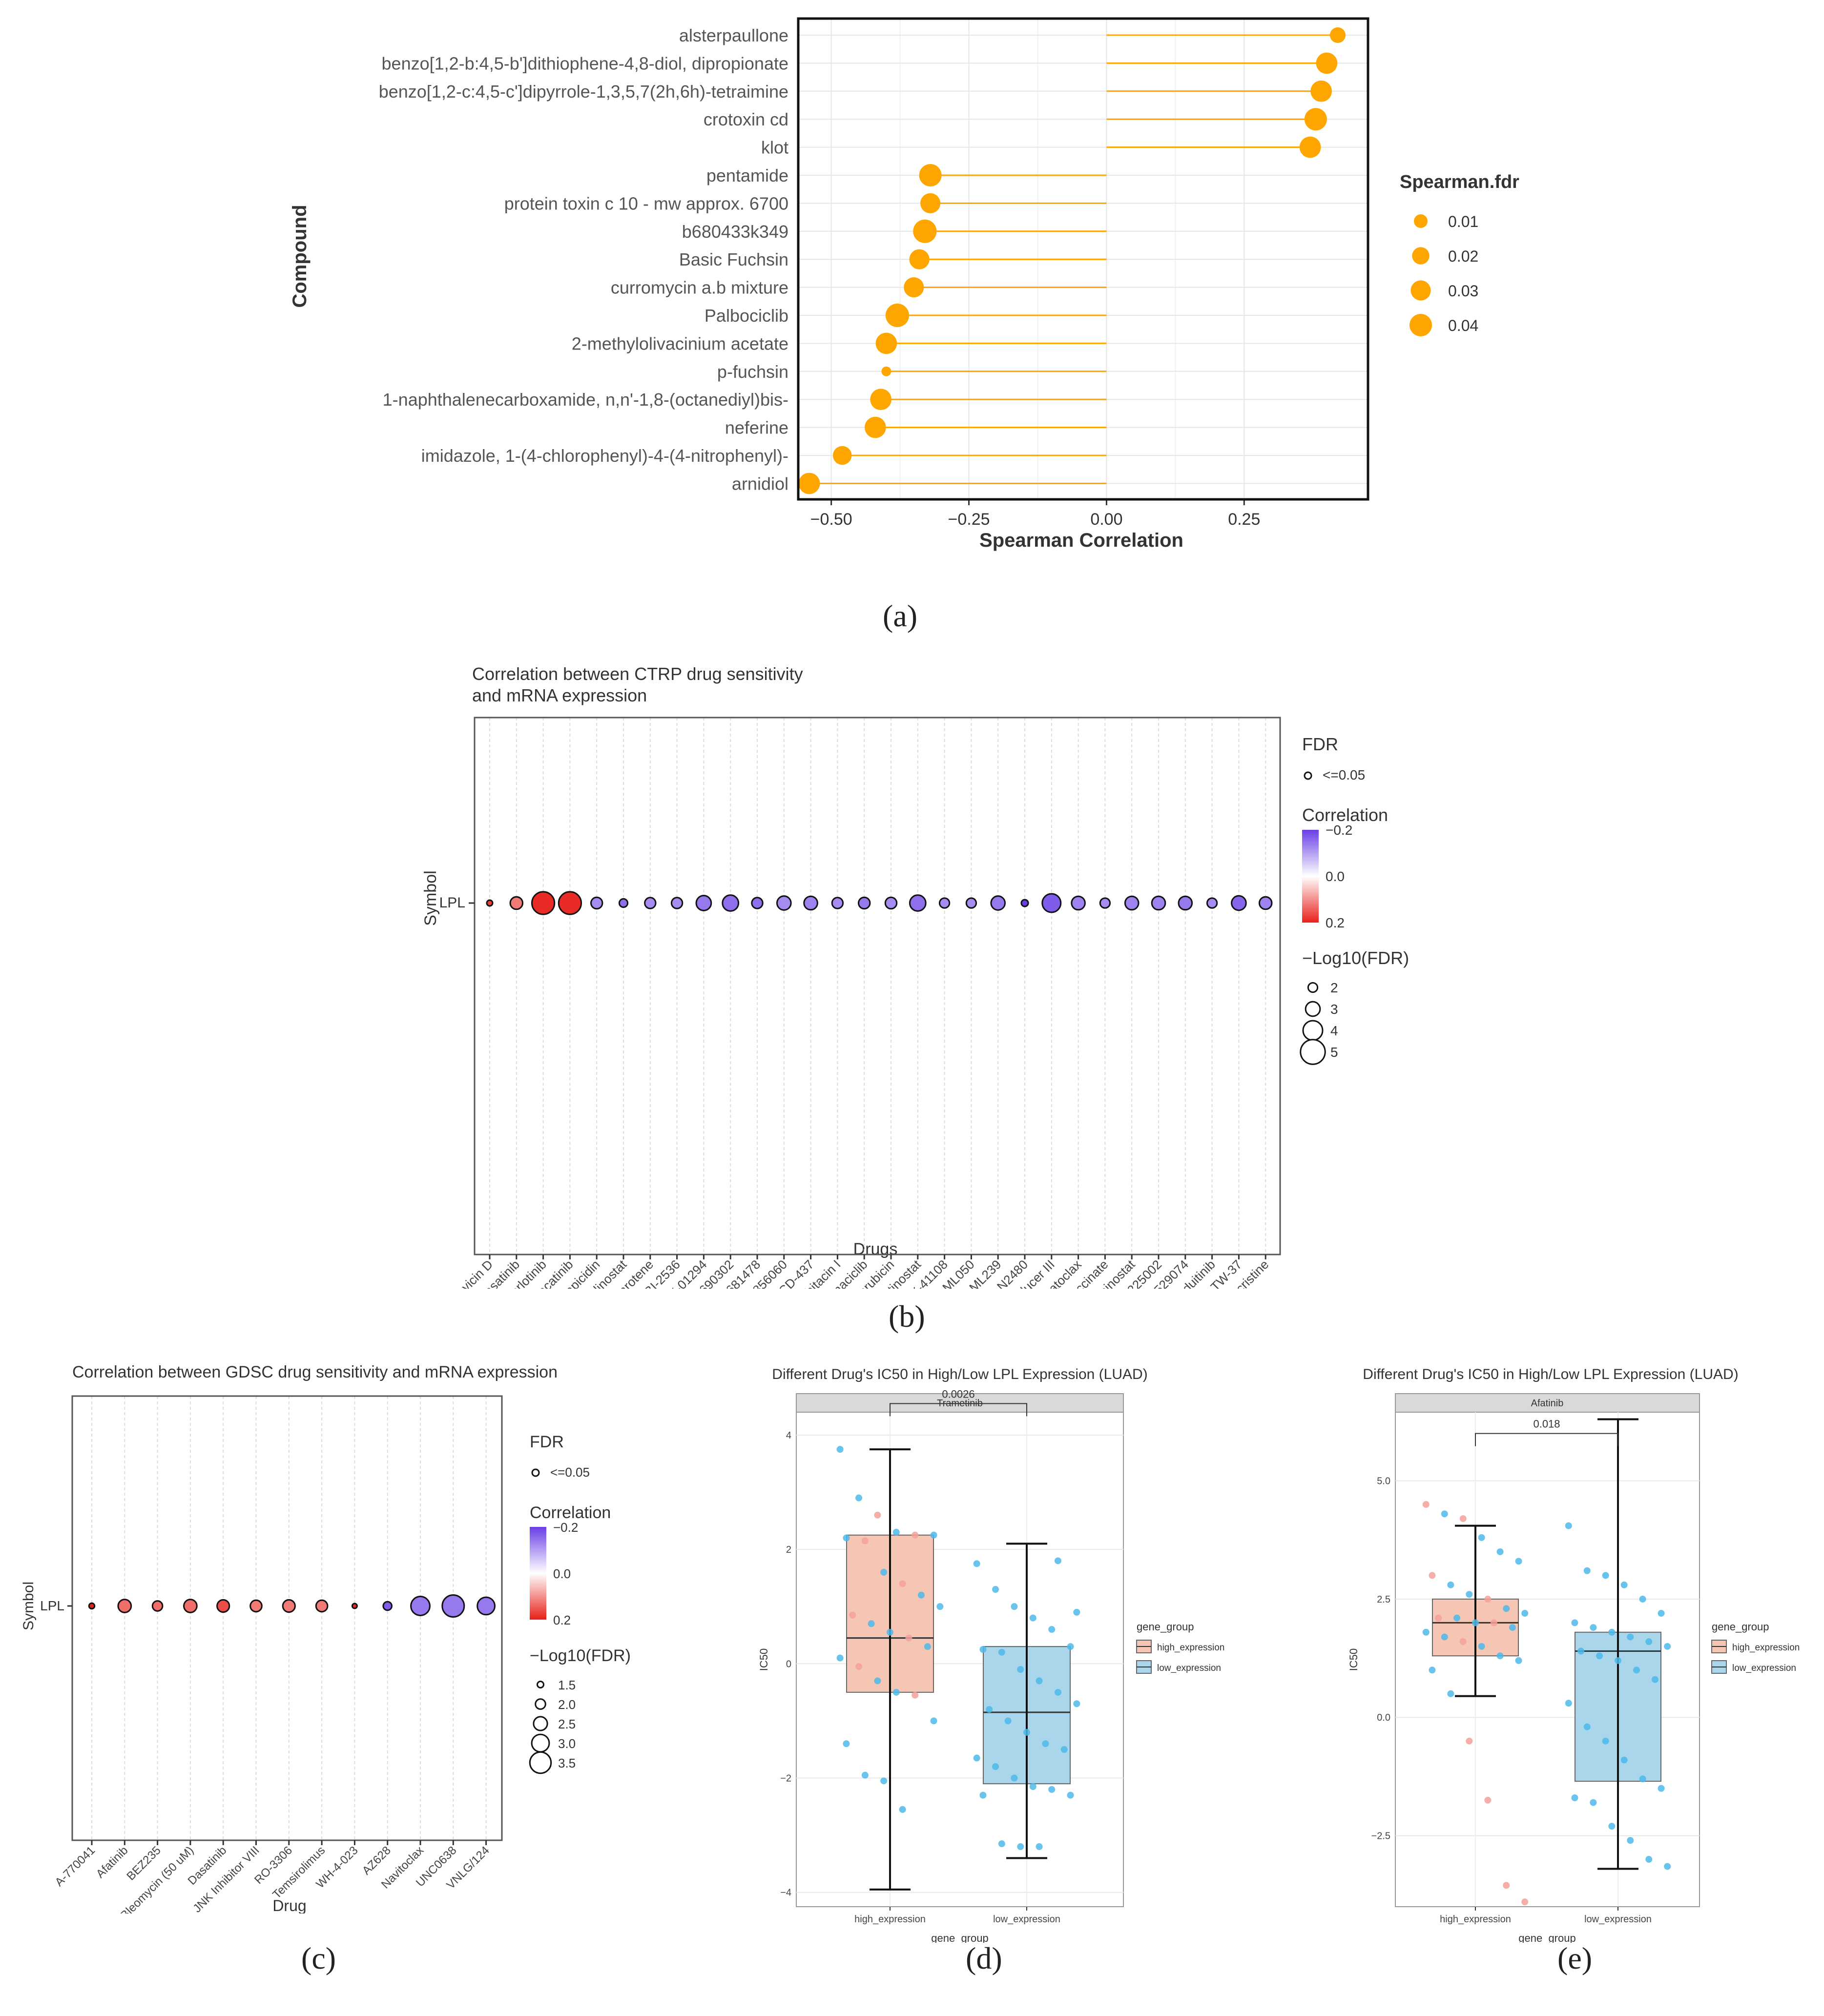  I want to click on compound-label: b680433k349, so click(735, 232).